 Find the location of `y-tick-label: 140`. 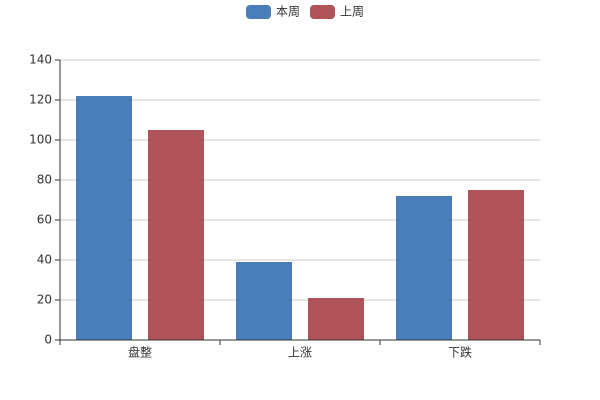

y-tick-label: 140 is located at coordinates (40, 60).